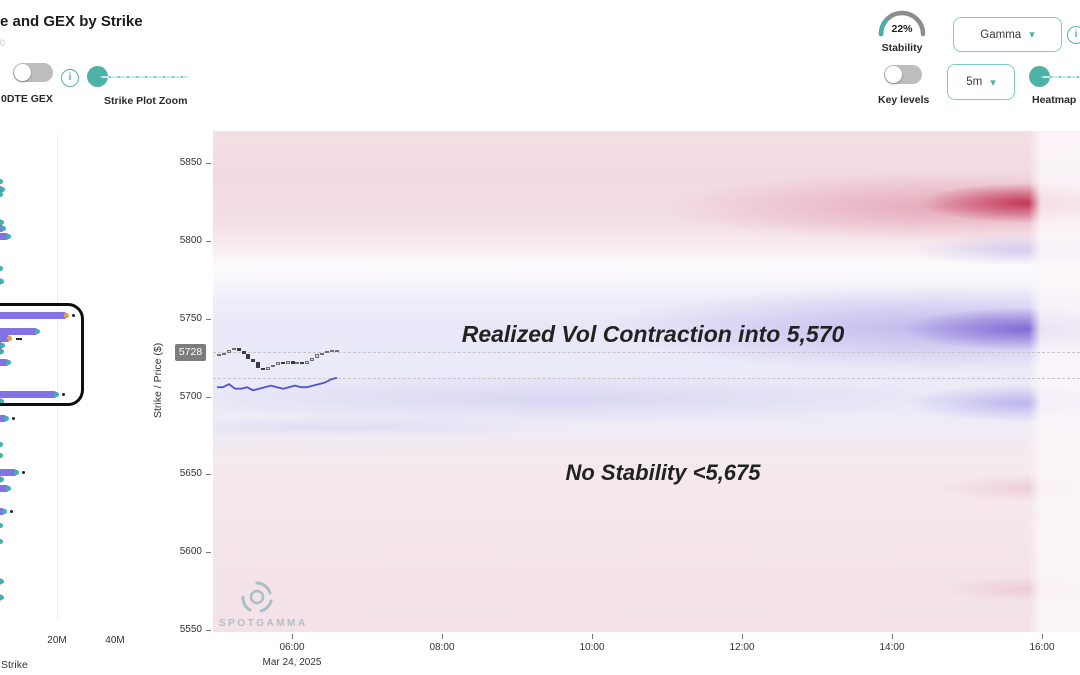  What do you see at coordinates (190, 240) in the screenshot?
I see `y-tick-label: 5800` at bounding box center [190, 240].